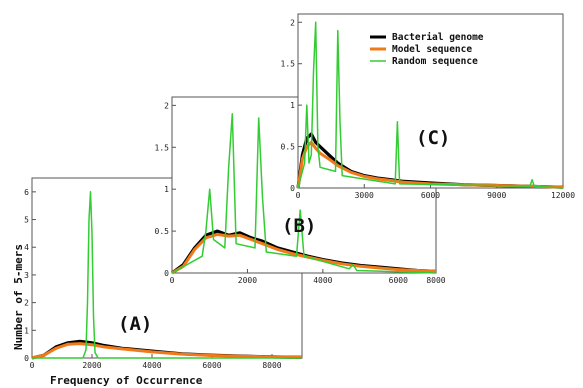  What do you see at coordinates (398, 280) in the screenshot?
I see `panel-b-xtick-label: 6000` at bounding box center [398, 280].